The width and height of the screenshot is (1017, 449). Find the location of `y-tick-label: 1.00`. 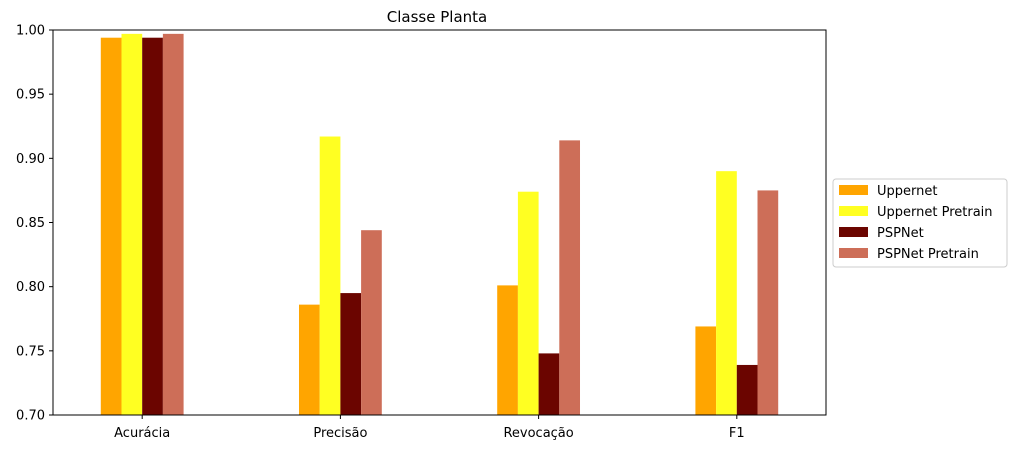

y-tick-label: 1.00 is located at coordinates (30, 31).